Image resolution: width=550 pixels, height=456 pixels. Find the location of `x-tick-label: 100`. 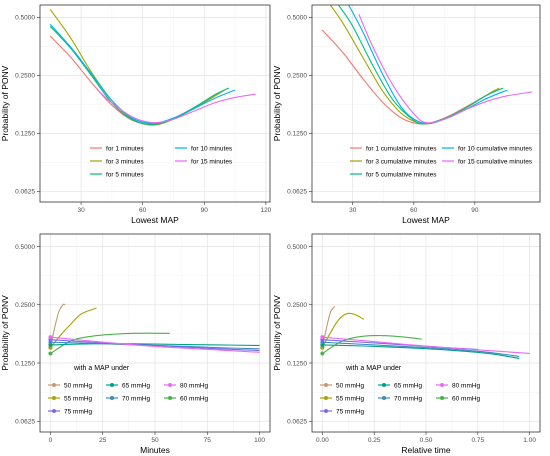

x-tick-label: 100 is located at coordinates (259, 440).